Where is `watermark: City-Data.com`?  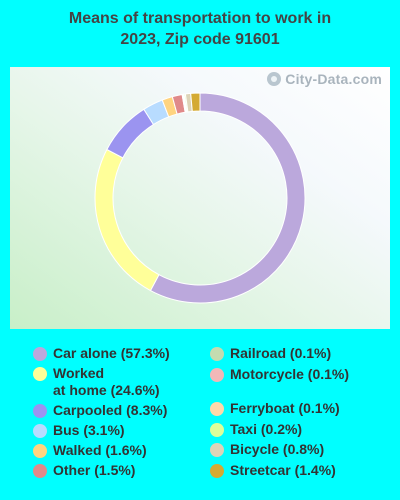
watermark: City-Data.com is located at coordinates (324, 79).